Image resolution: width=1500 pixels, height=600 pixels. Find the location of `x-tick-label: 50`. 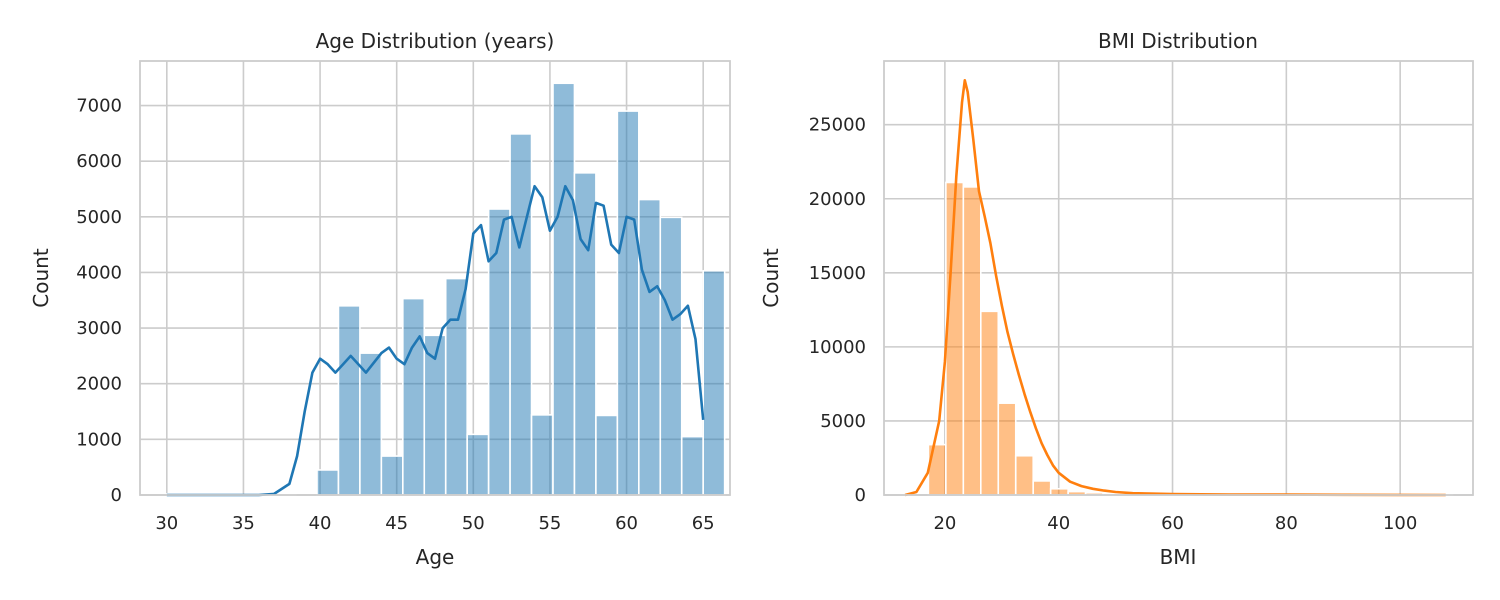

x-tick-label: 50 is located at coordinates (473, 523).